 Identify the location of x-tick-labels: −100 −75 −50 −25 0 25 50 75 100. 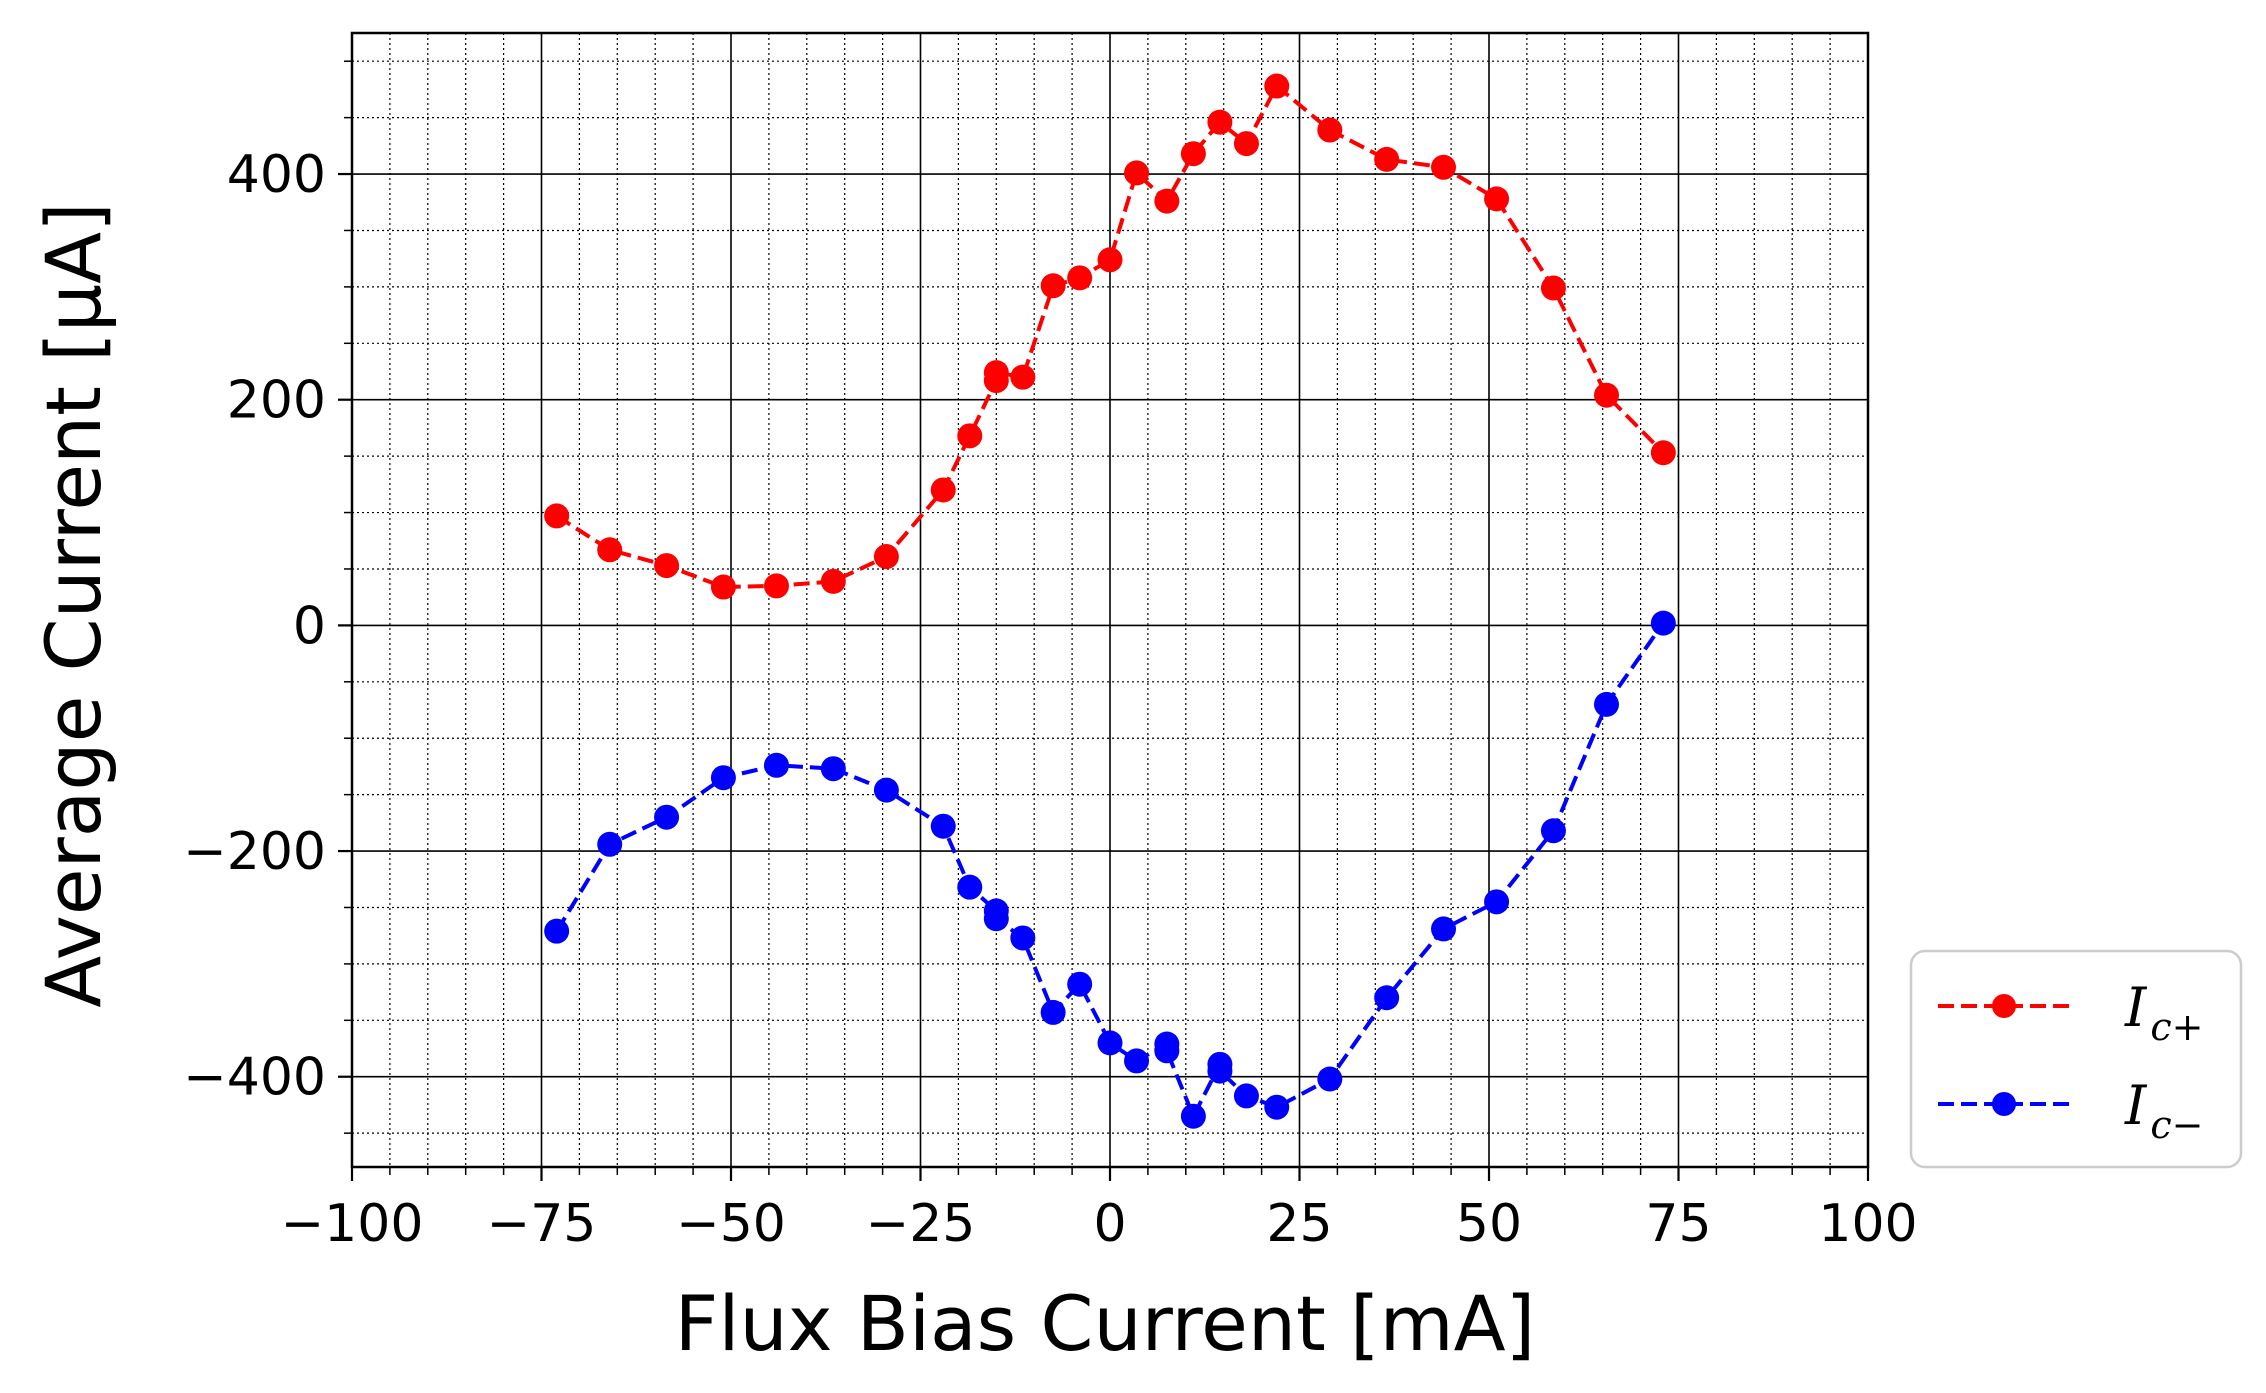
(1099, 1224).